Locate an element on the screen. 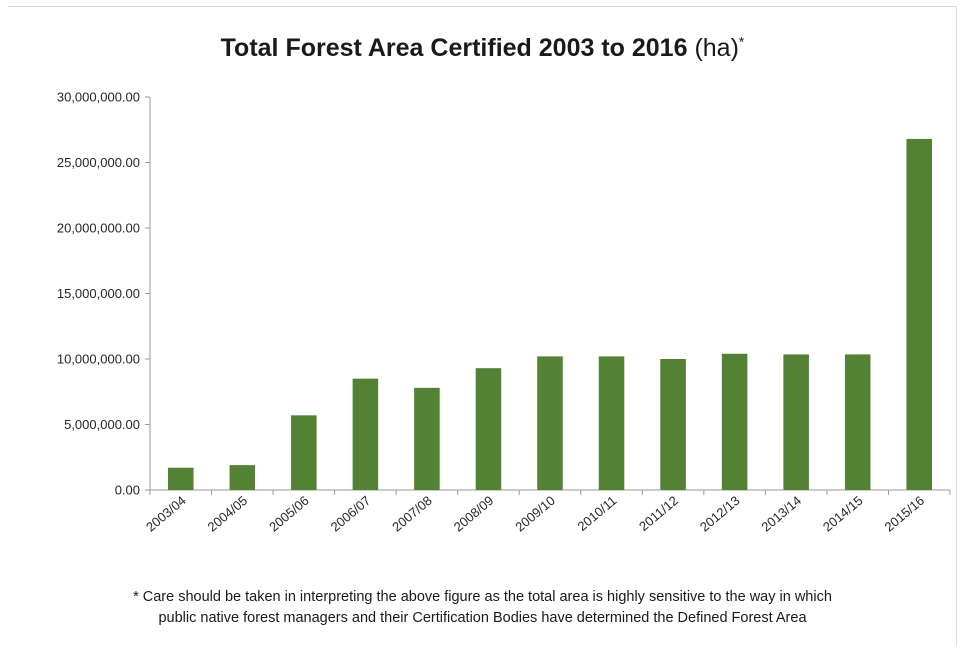 This screenshot has width=965, height=651. x-tick-label: 2003/04 is located at coordinates (166, 514).